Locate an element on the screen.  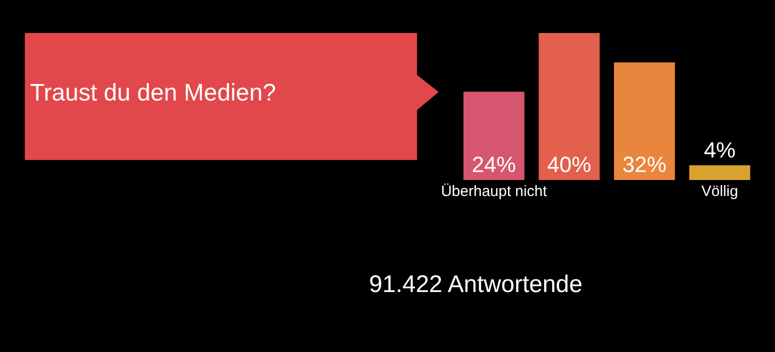
text: Traust du den Medien? is located at coordinates (153, 92).